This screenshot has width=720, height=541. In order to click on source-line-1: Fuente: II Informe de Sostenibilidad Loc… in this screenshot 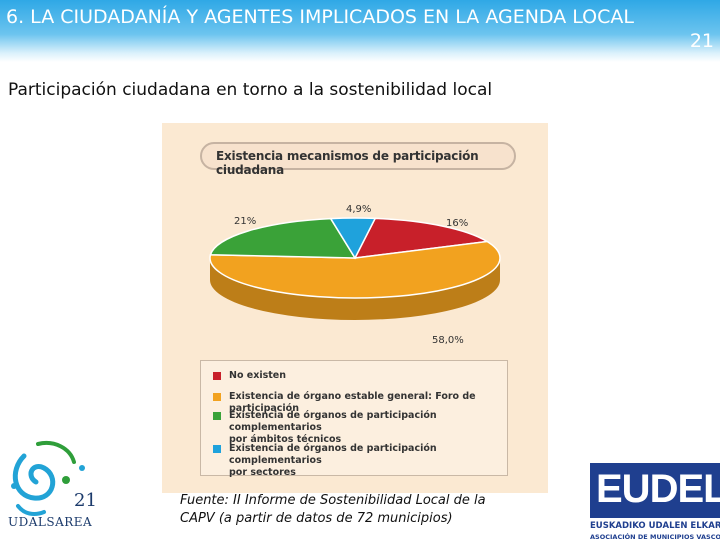, I will do `click(333, 500)`.